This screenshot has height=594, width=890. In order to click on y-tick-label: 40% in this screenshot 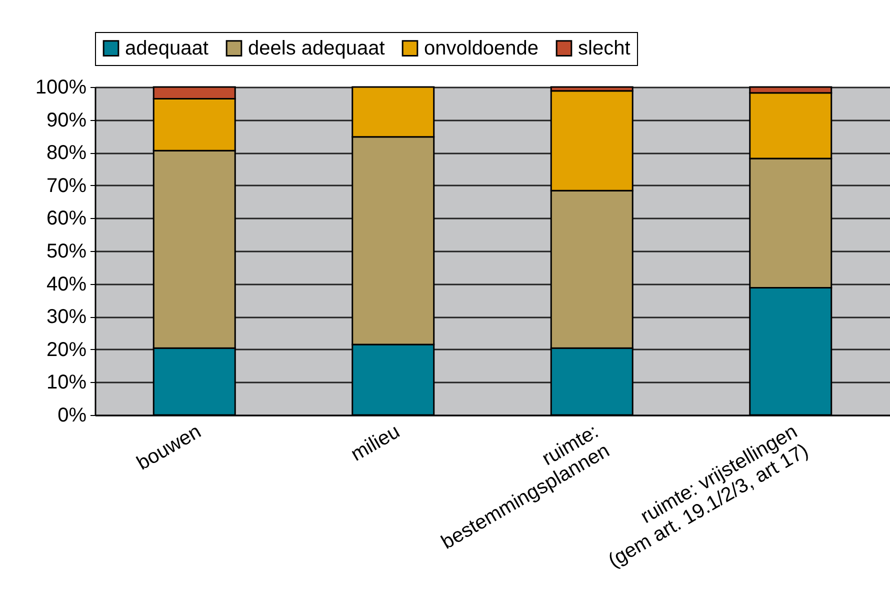, I will do `click(66, 284)`.